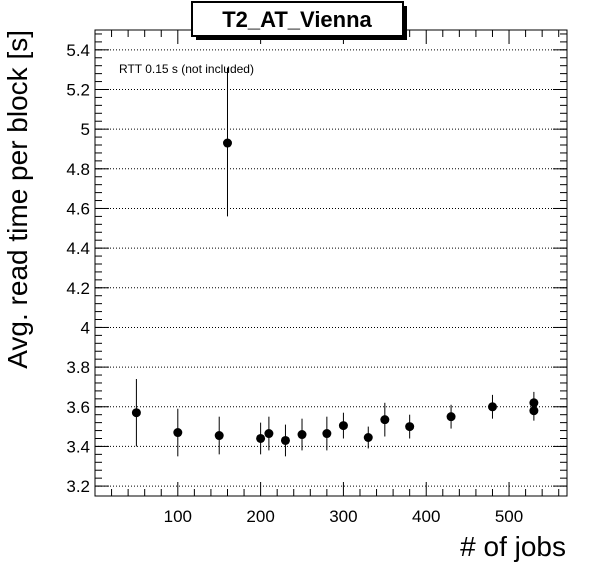 The height and width of the screenshot is (572, 596). Describe the element at coordinates (85, 129) in the screenshot. I see `y-tick-label: 5` at that location.